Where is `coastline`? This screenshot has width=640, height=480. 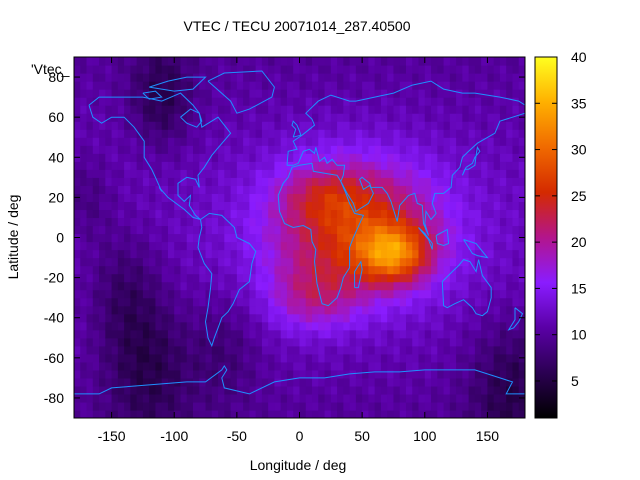
coastline is located at coordinates (227, 280).